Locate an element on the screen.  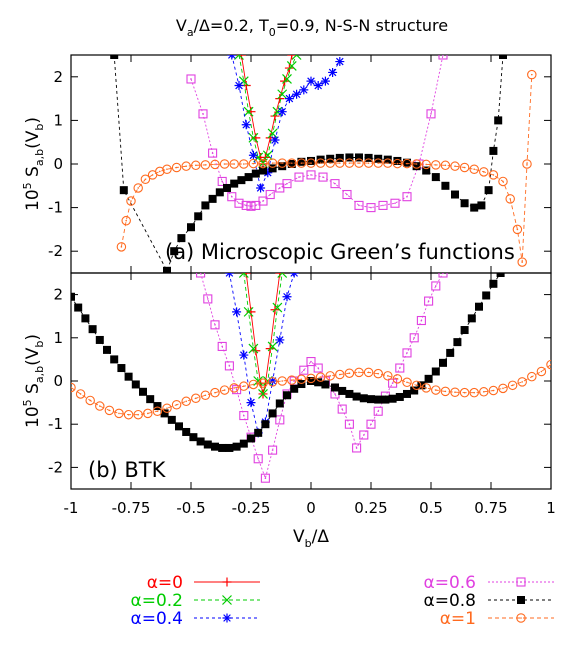
x-tick-label: 0.25 is located at coordinates (370, 508).